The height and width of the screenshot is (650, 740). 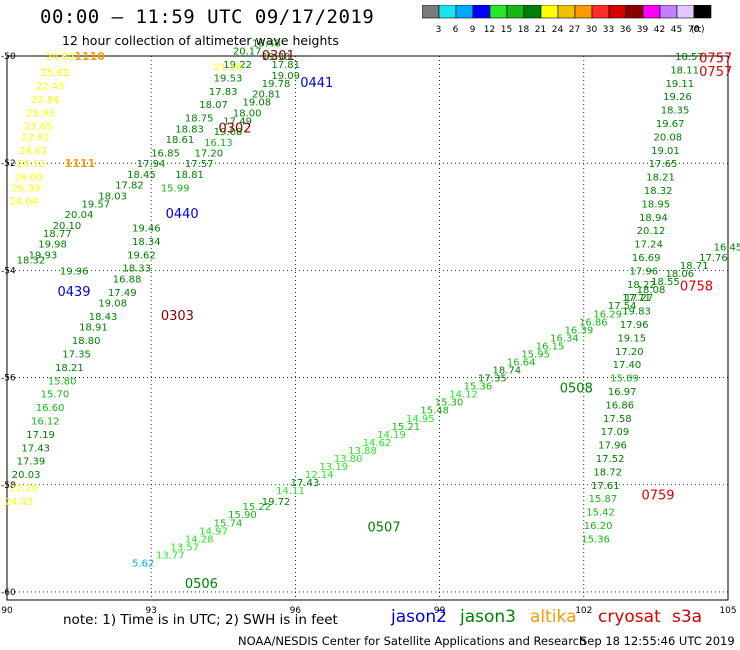 What do you see at coordinates (57, 234) in the screenshot?
I see `wave-height-label: 18.77` at bounding box center [57, 234].